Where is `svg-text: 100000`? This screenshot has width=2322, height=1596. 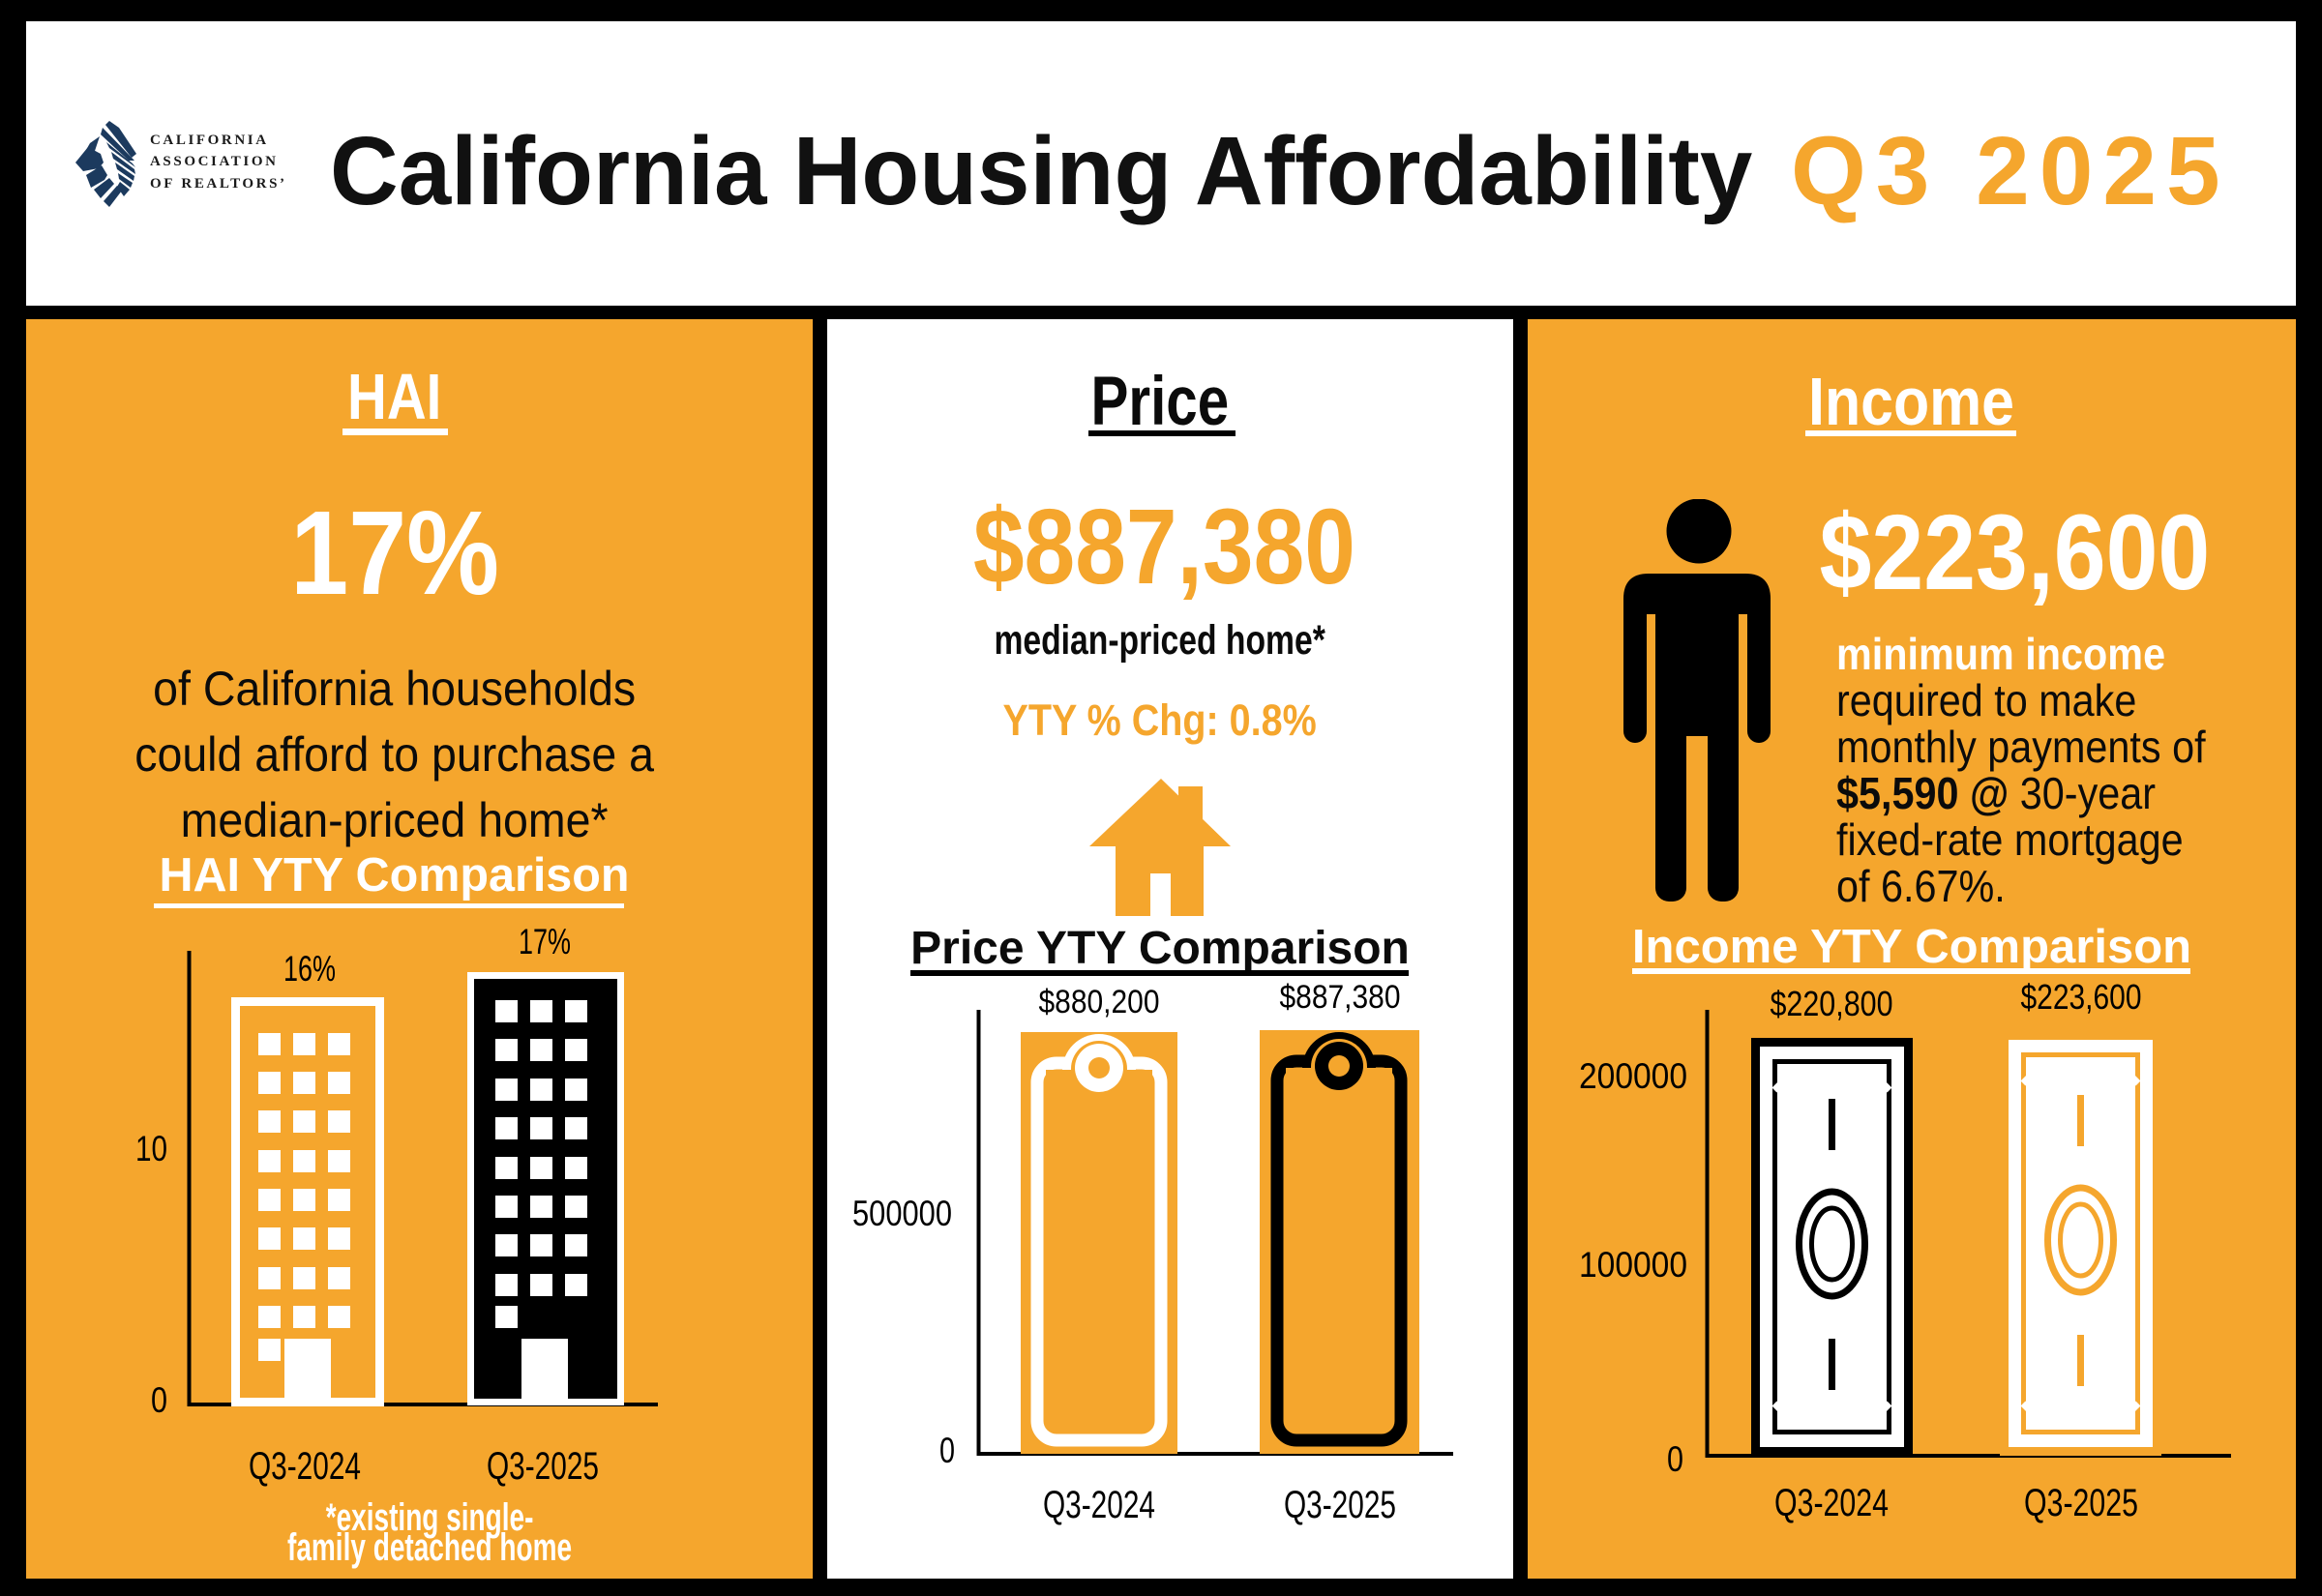
svg-text: 100000 is located at coordinates (1633, 1265).